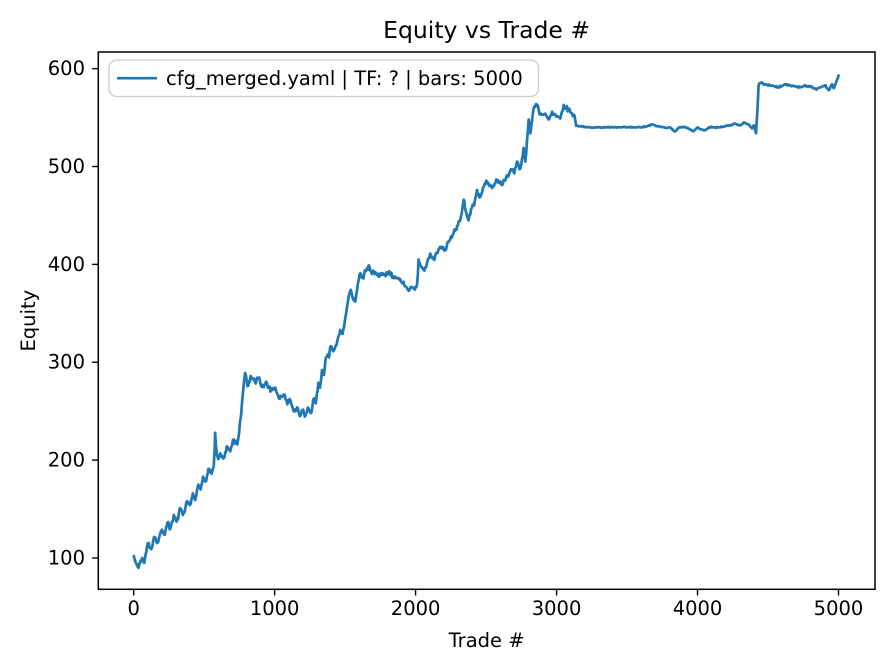  I want to click on legend: cfg_merged.yaml | TF: ? | bars: 5000, so click(324, 78).